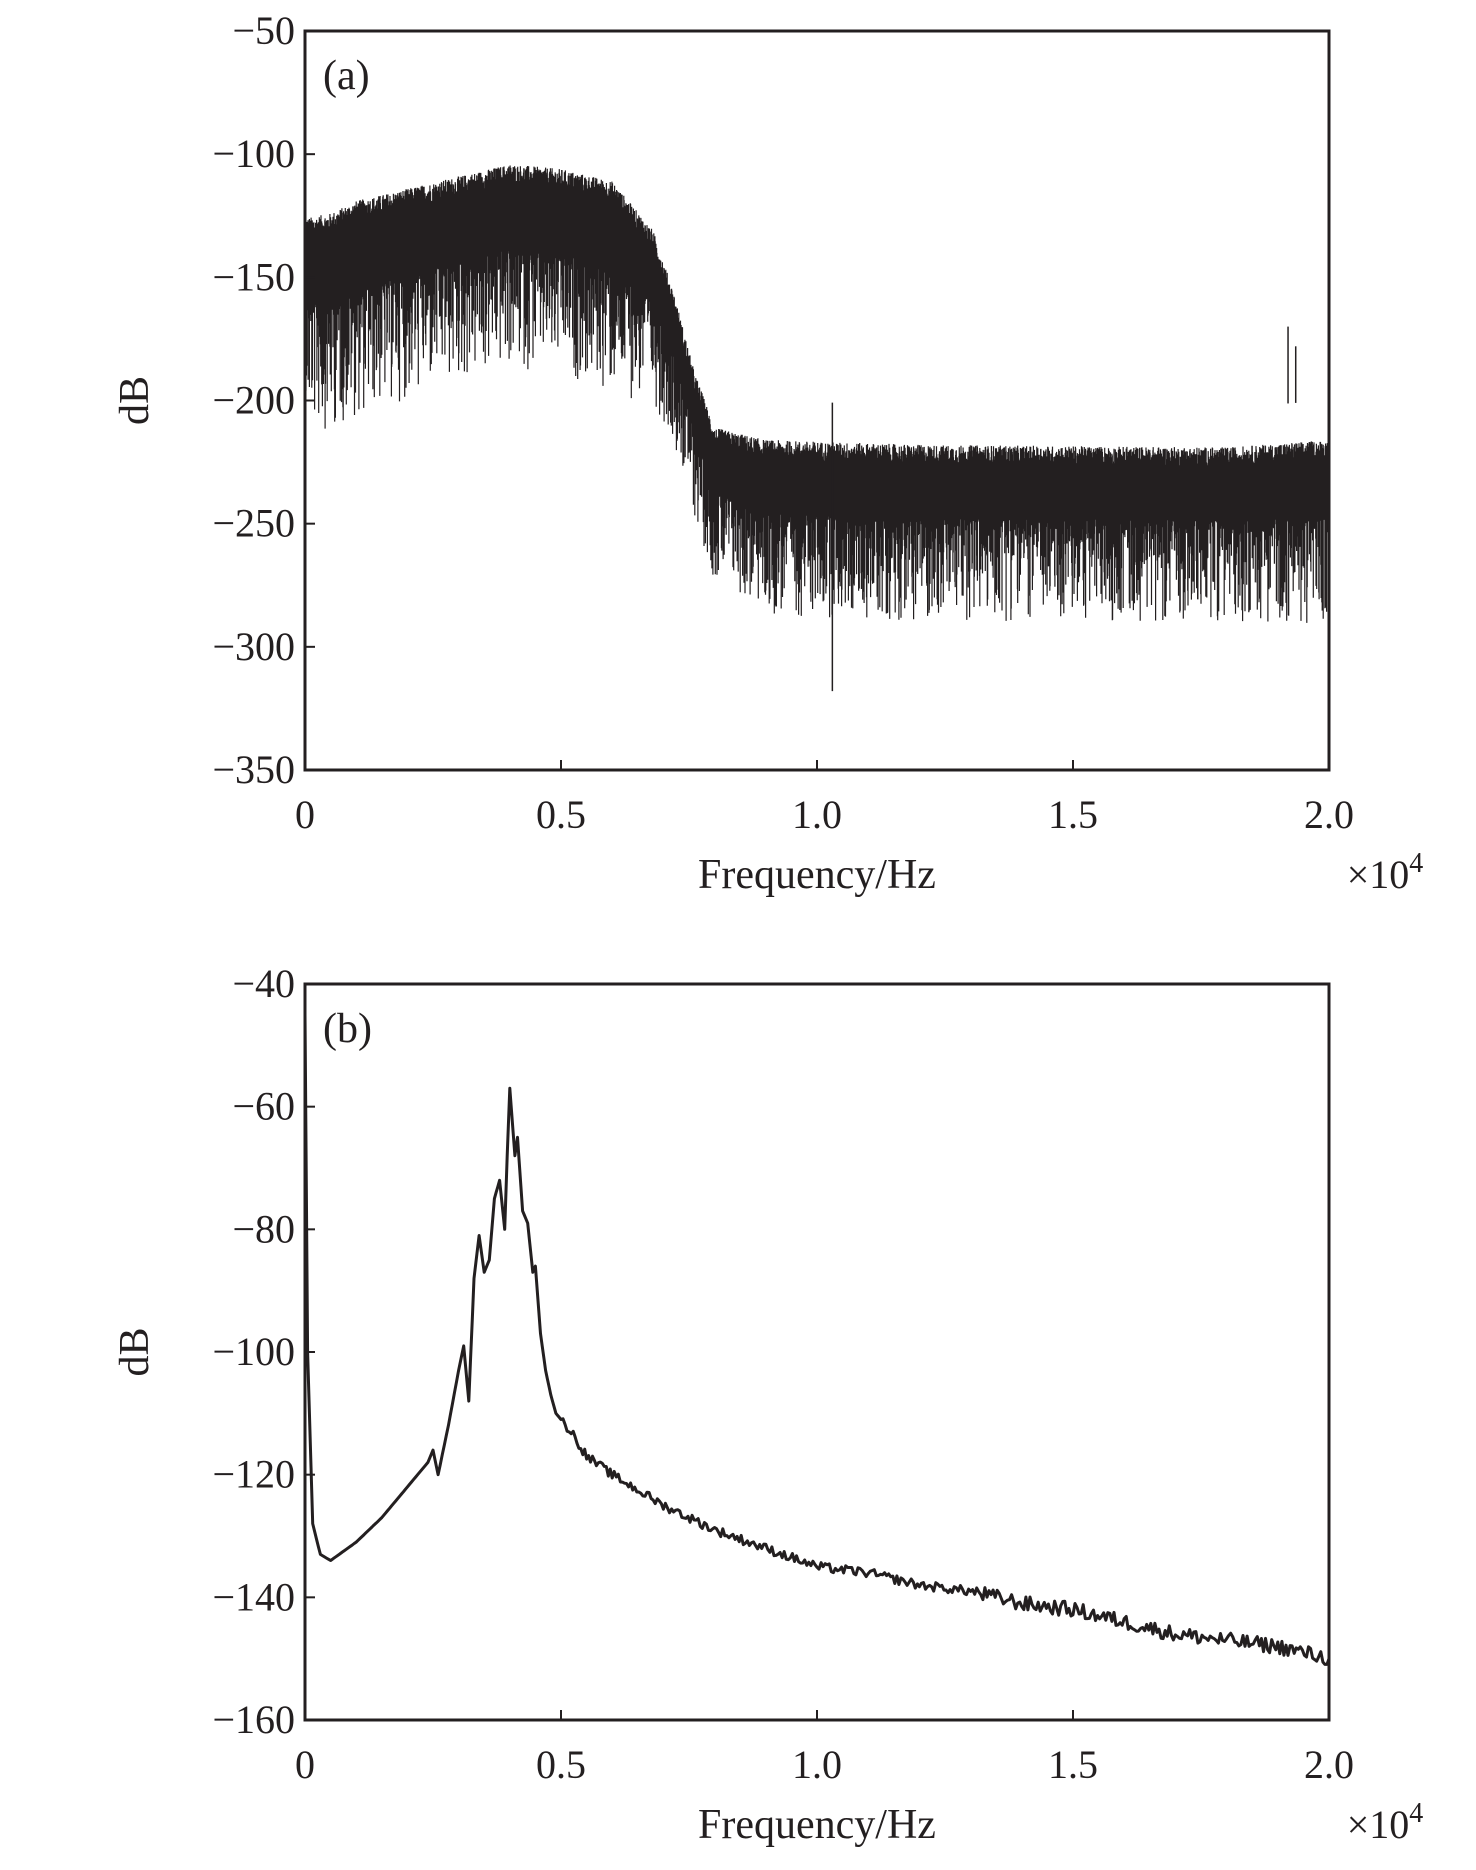 This screenshot has height=1870, width=1476. Describe the element at coordinates (253, 1596) in the screenshot. I see `y-tick-label: −140` at that location.